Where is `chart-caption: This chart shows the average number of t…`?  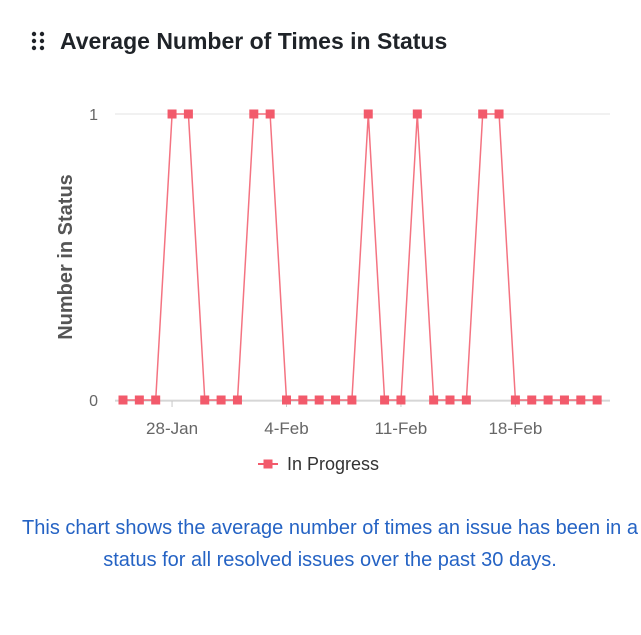 chart-caption: This chart shows the average number of t… is located at coordinates (330, 544).